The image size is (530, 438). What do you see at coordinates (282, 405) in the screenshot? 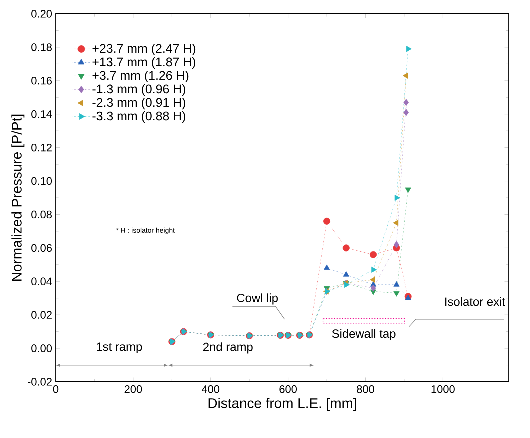
I see `x-axis-title: Distance from L.E. [mm]` at bounding box center [282, 405].